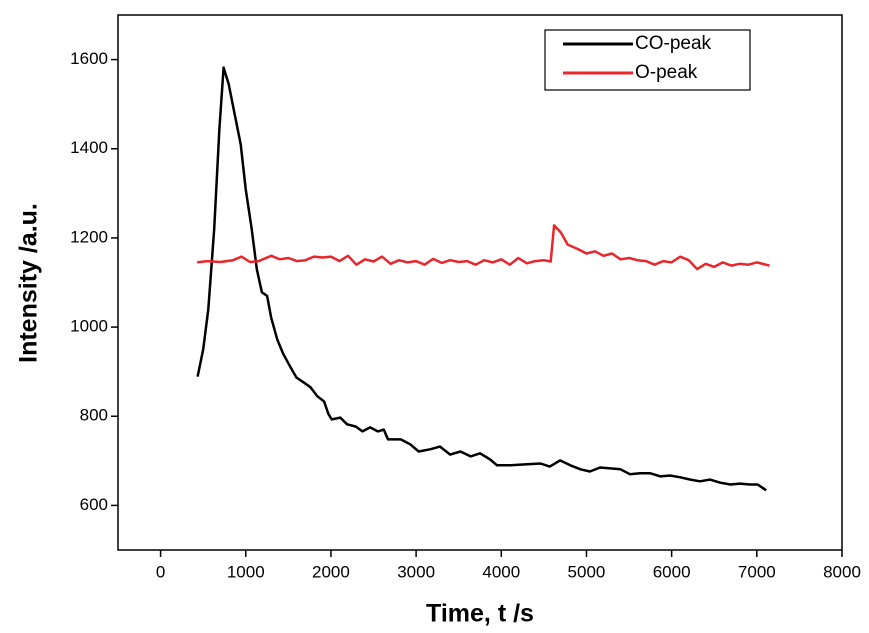 The image size is (869, 633). Describe the element at coordinates (246, 571) in the screenshot. I see `x-tick-label: 1000` at that location.